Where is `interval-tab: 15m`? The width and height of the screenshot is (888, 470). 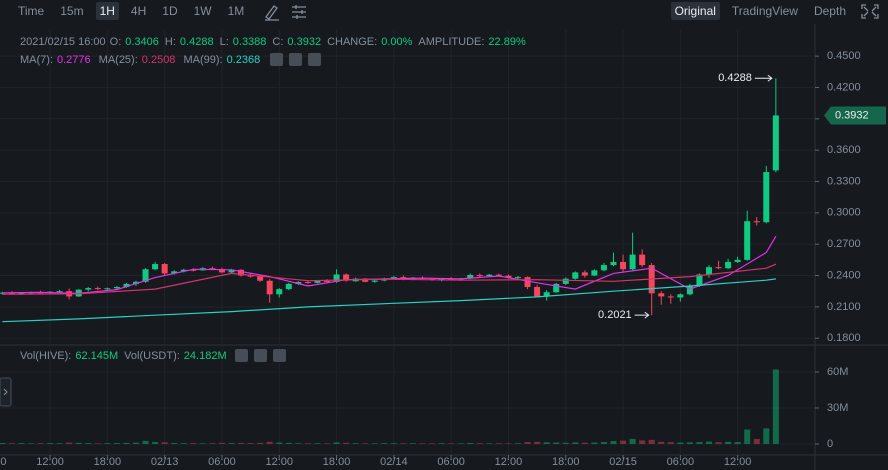 interval-tab: 15m is located at coordinates (72, 11).